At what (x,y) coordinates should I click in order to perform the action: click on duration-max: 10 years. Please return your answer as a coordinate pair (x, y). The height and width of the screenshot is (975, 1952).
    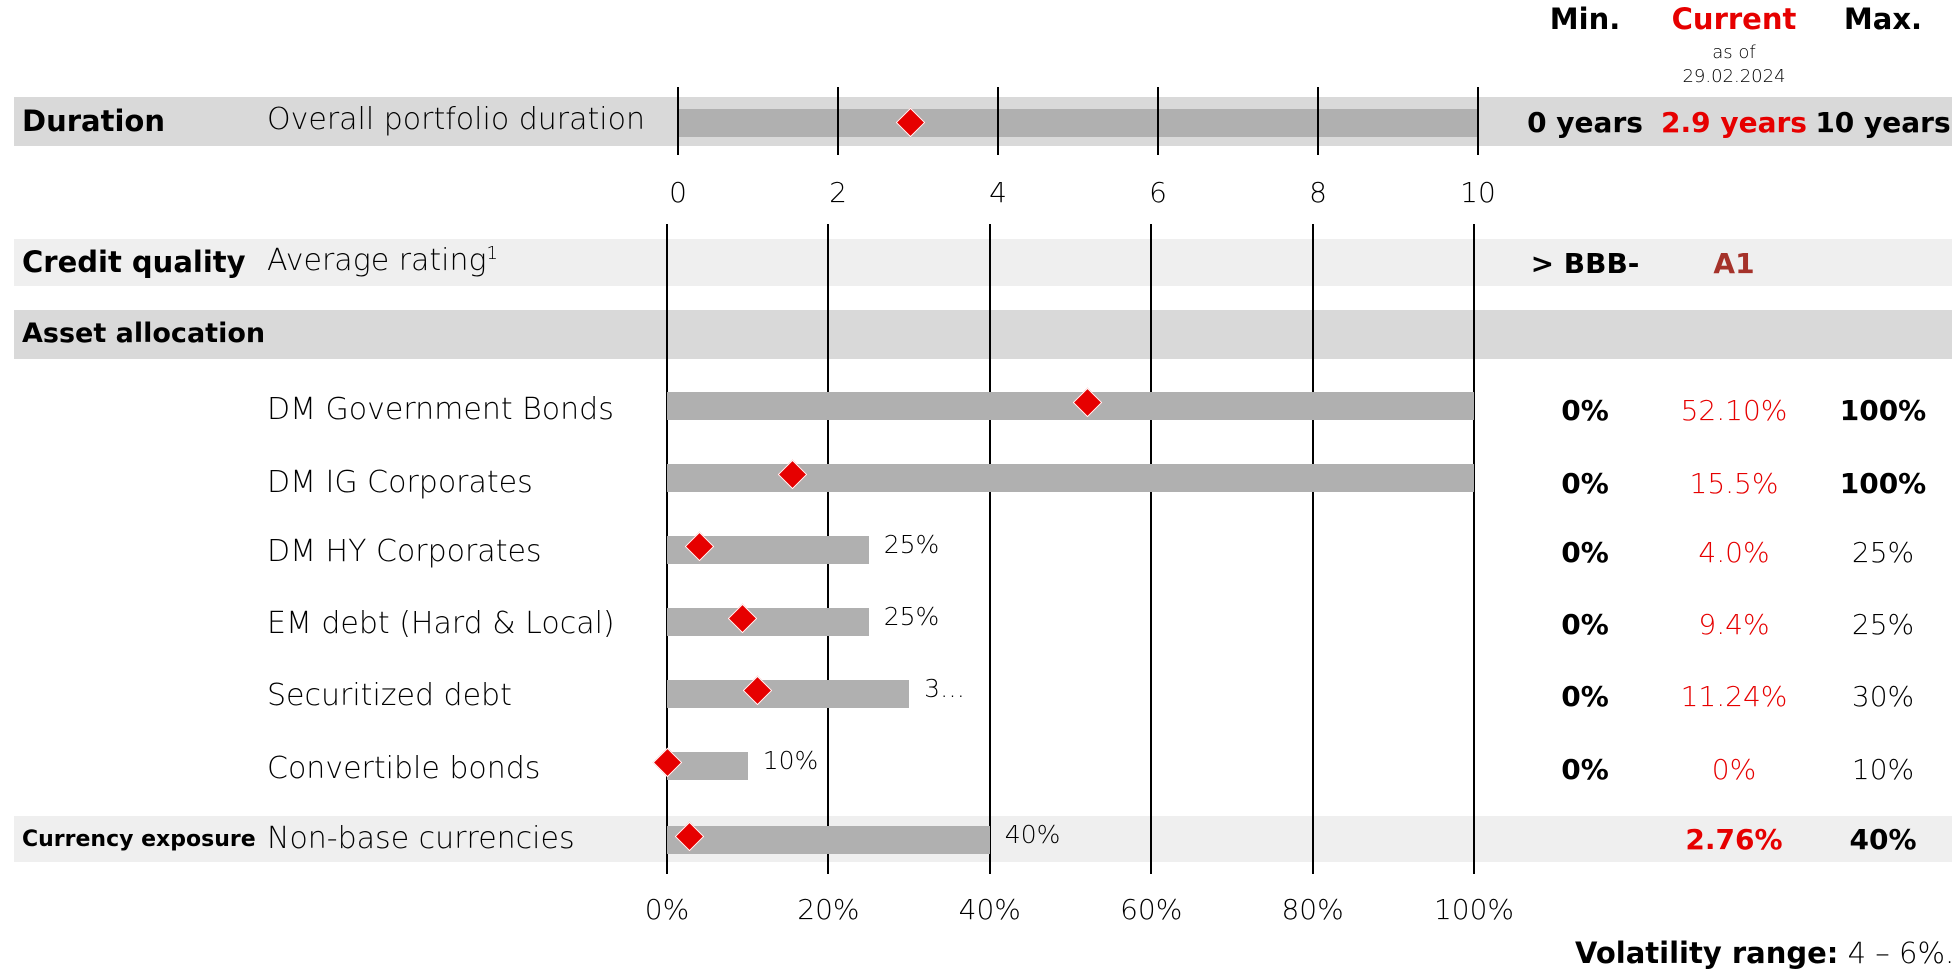
    Looking at the image, I should click on (1883, 122).